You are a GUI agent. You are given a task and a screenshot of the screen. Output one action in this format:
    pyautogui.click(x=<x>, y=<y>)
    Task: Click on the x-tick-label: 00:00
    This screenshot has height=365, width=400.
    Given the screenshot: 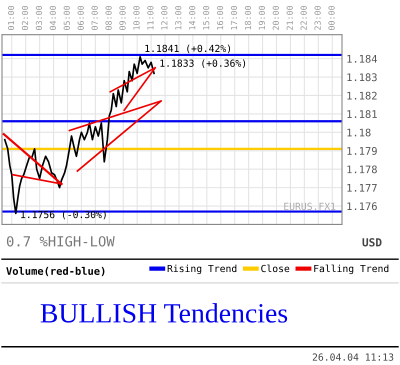 What is the action you would take?
    pyautogui.click(x=331, y=18)
    